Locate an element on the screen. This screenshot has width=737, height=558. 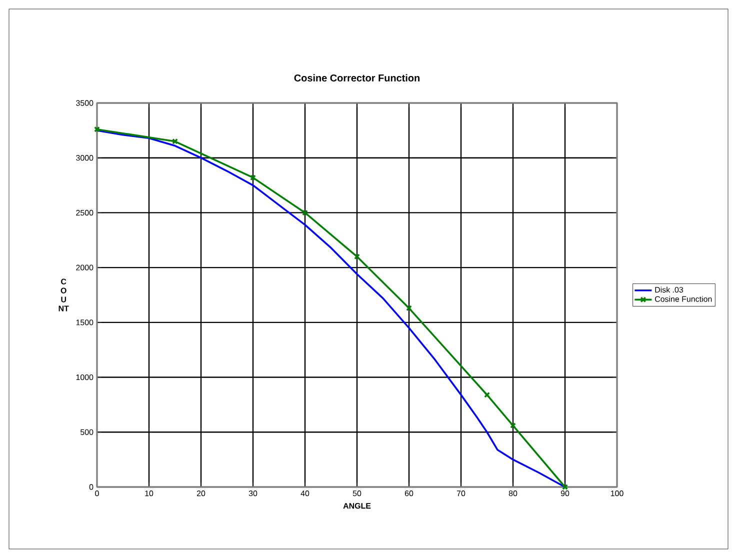
chart-title: Cosine Corrector Function is located at coordinates (357, 78).